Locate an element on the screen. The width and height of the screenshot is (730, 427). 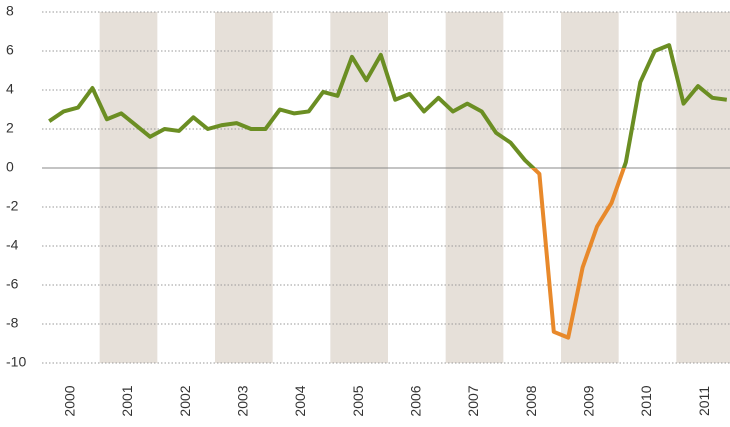
x-tick-label: 2000 is located at coordinates (70, 400).